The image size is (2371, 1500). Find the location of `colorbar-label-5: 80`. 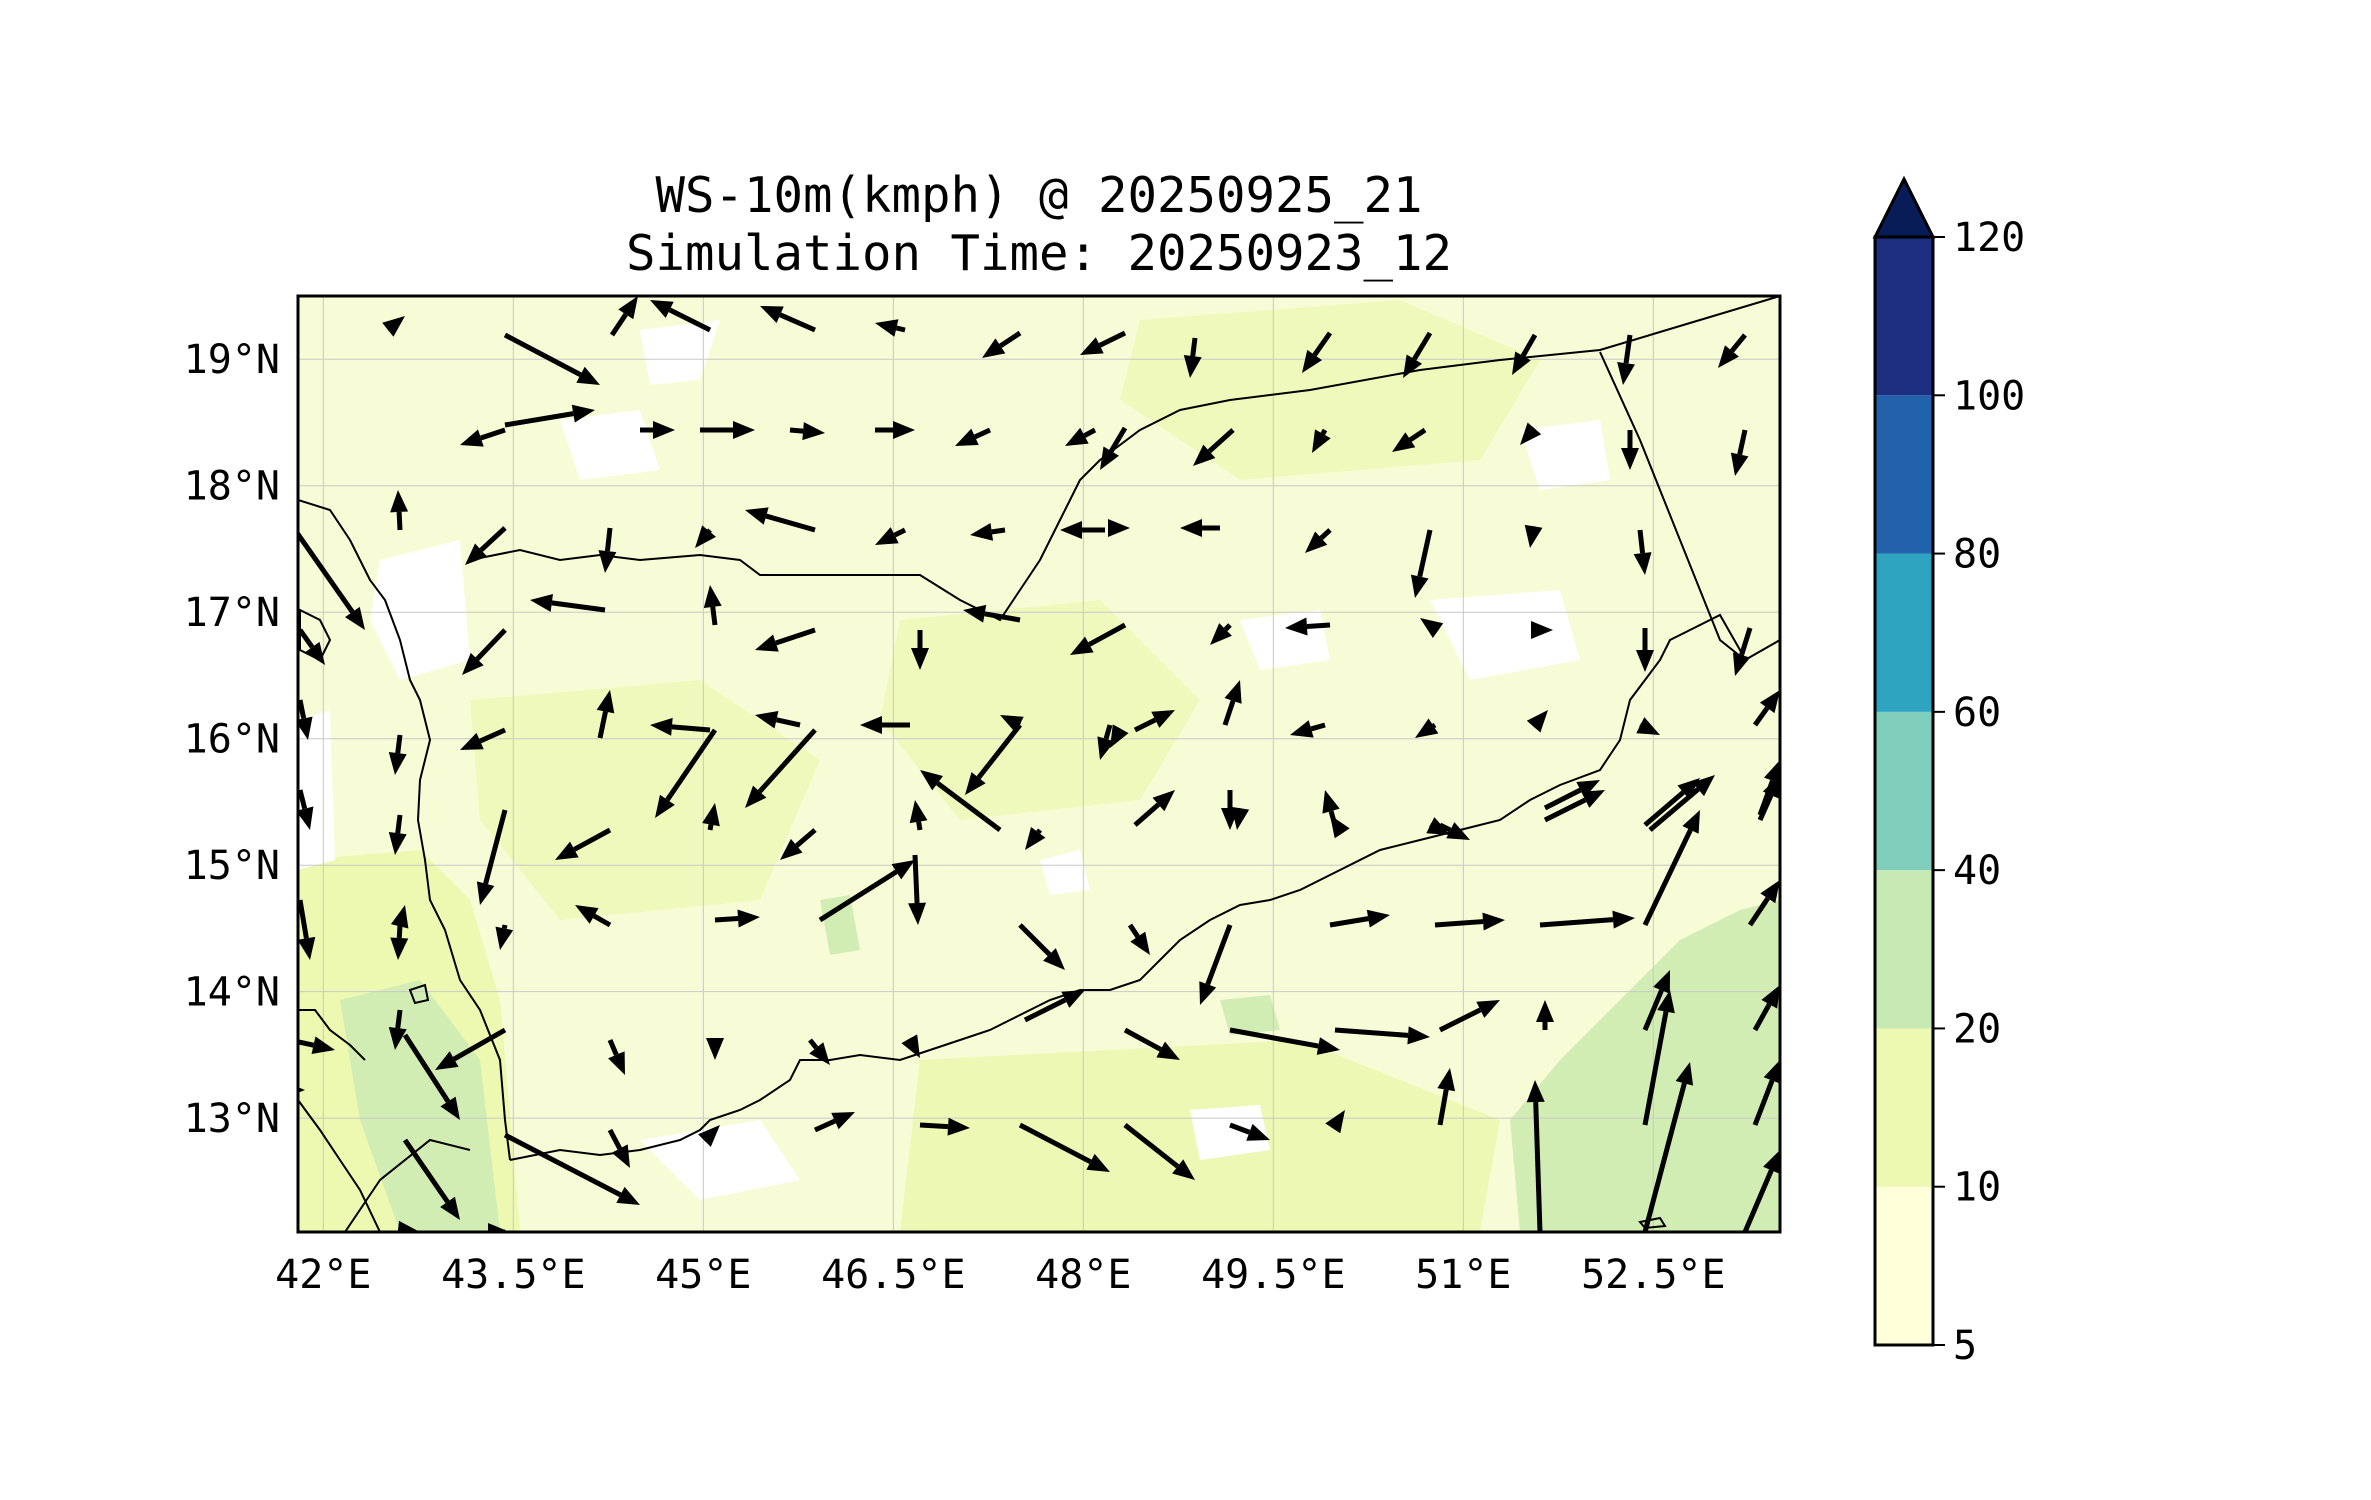

colorbar-label-5: 80 is located at coordinates (1977, 555).